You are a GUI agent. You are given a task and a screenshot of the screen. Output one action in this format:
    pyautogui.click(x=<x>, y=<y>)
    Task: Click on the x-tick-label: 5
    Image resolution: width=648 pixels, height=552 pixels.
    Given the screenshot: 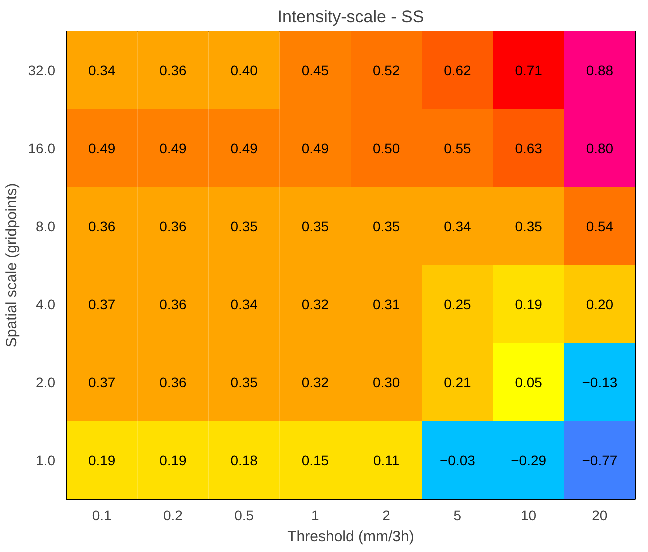 What is the action you would take?
    pyautogui.click(x=458, y=516)
    